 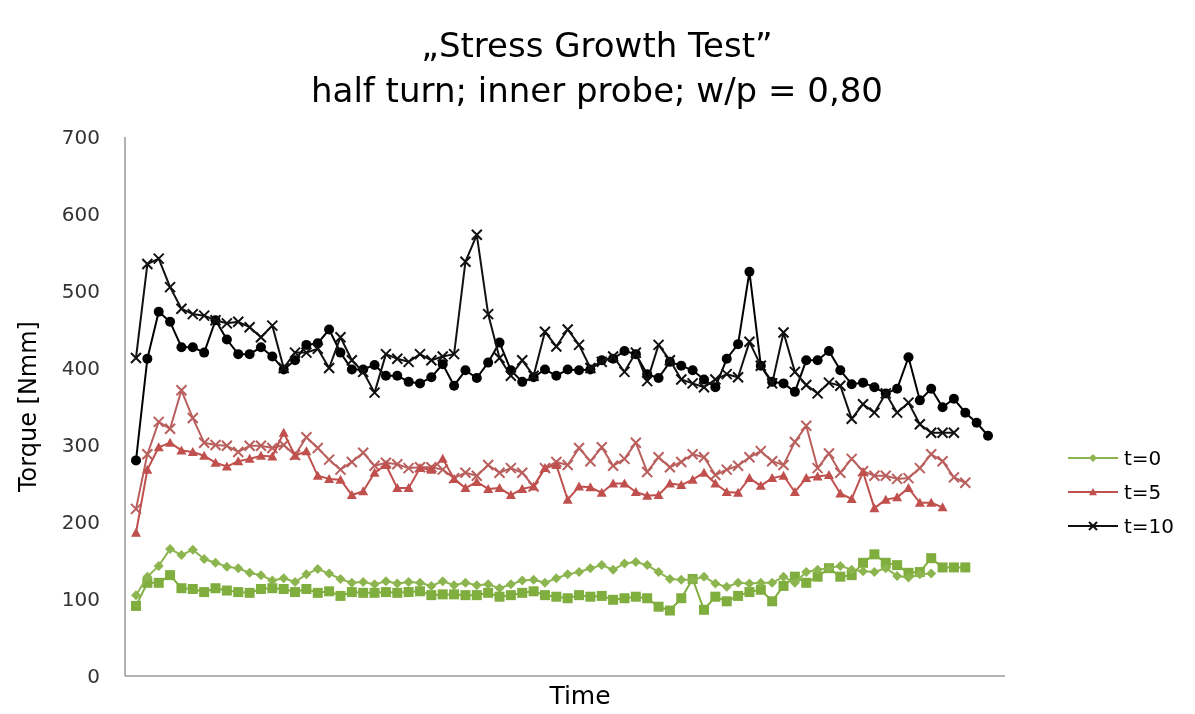 What do you see at coordinates (80, 522) in the screenshot?
I see `y-tick-label: 200` at bounding box center [80, 522].